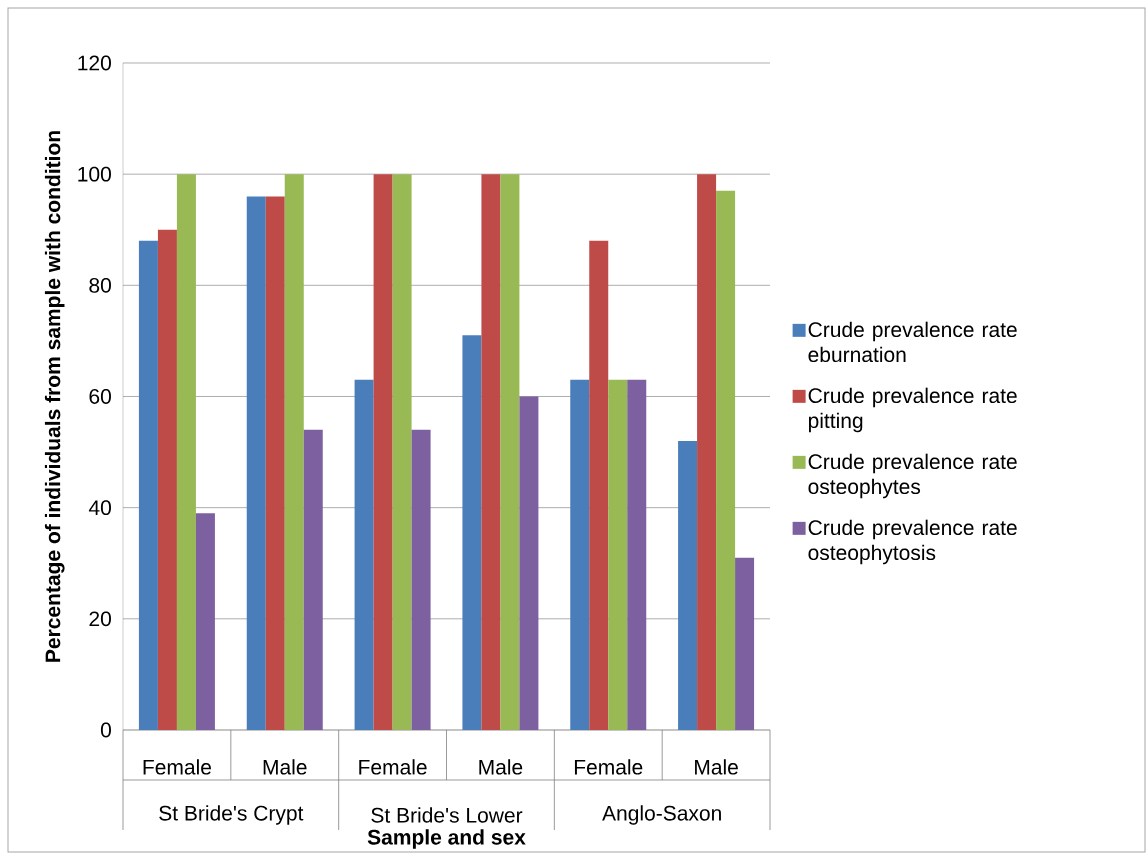 The image size is (1146, 856). Describe the element at coordinates (94, 174) in the screenshot. I see `y-tick-label: 100` at that location.